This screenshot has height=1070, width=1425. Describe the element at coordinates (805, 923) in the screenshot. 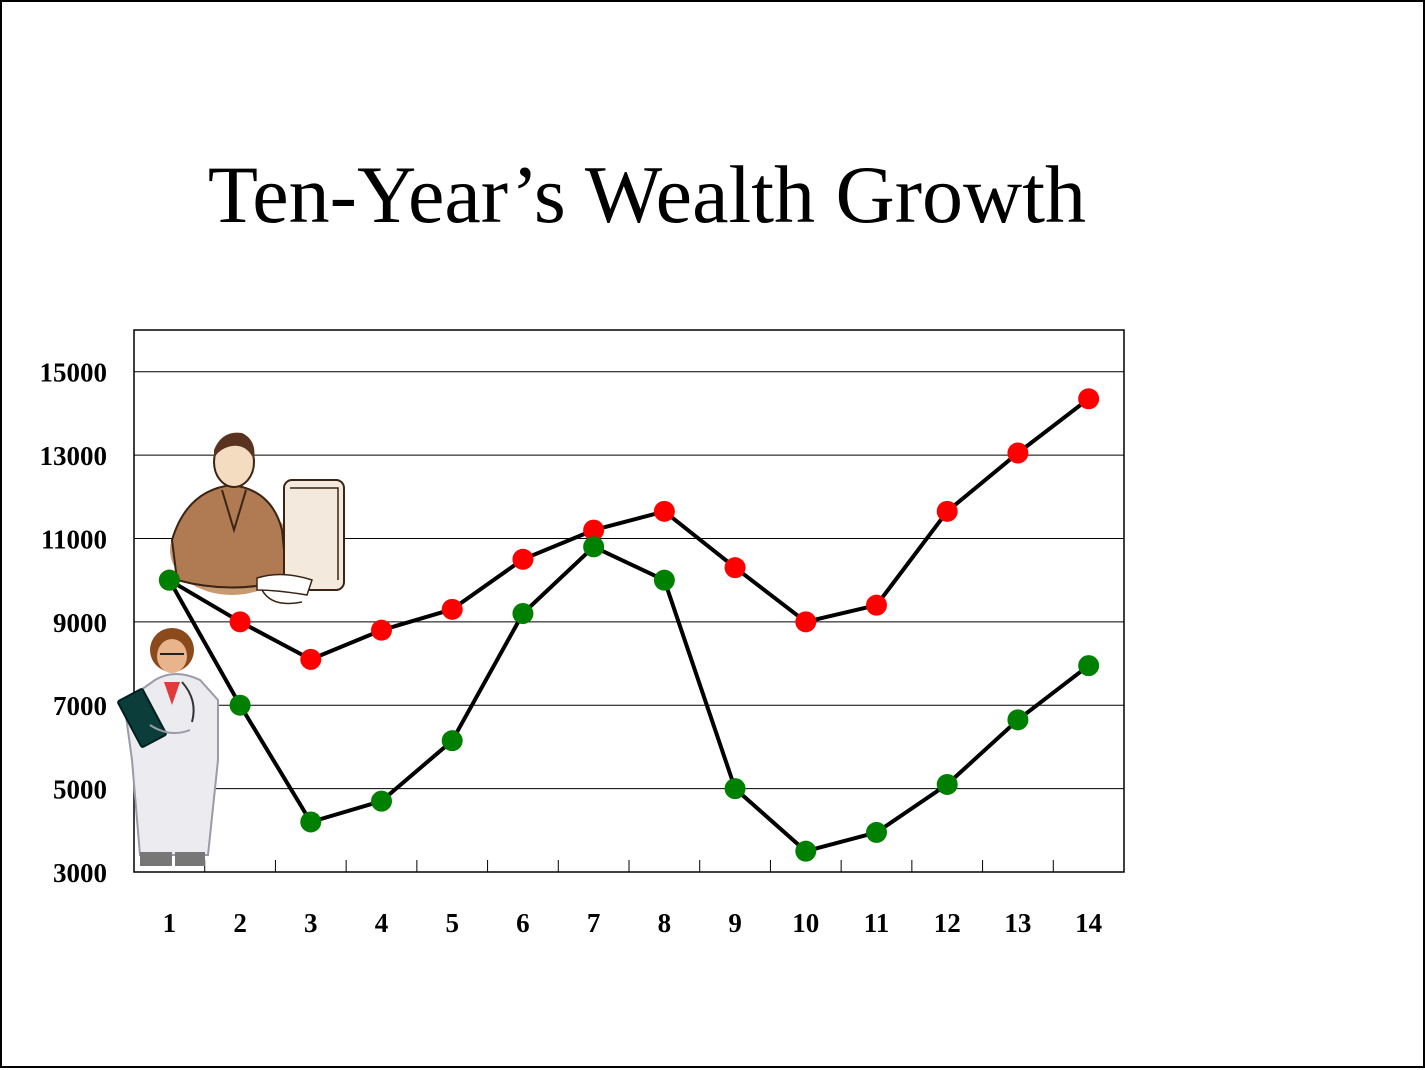

I see `x-tick-label: 10` at that location.